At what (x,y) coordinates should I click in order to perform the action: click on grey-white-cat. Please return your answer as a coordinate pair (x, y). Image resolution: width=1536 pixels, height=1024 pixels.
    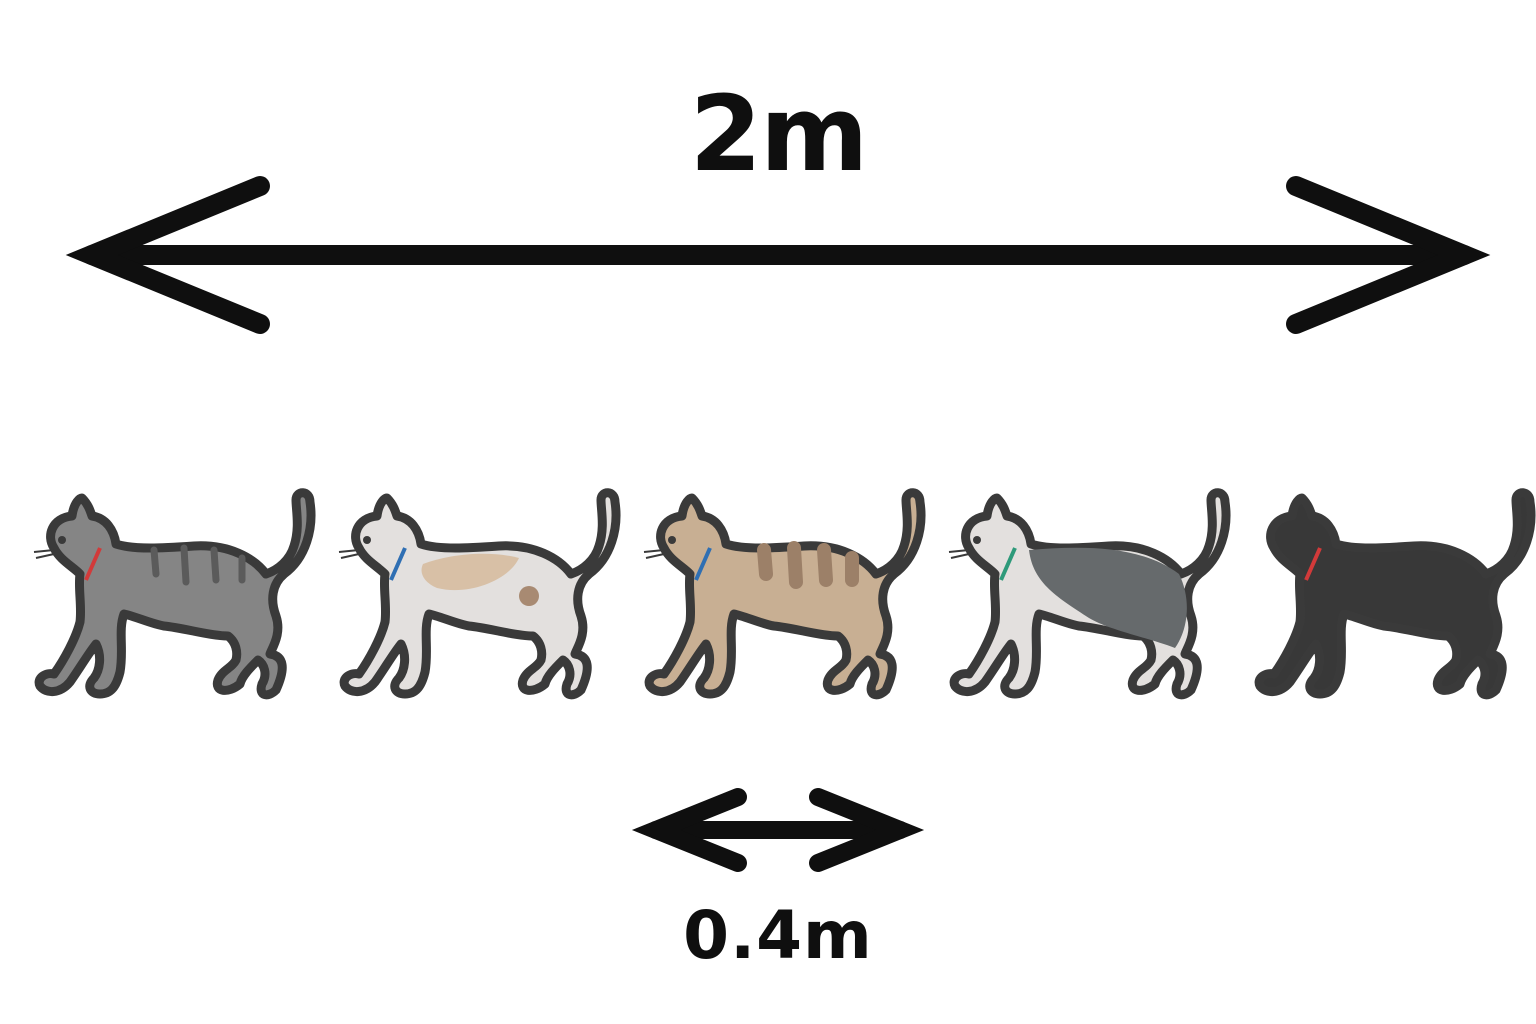
    Looking at the image, I should click on (1087, 594).